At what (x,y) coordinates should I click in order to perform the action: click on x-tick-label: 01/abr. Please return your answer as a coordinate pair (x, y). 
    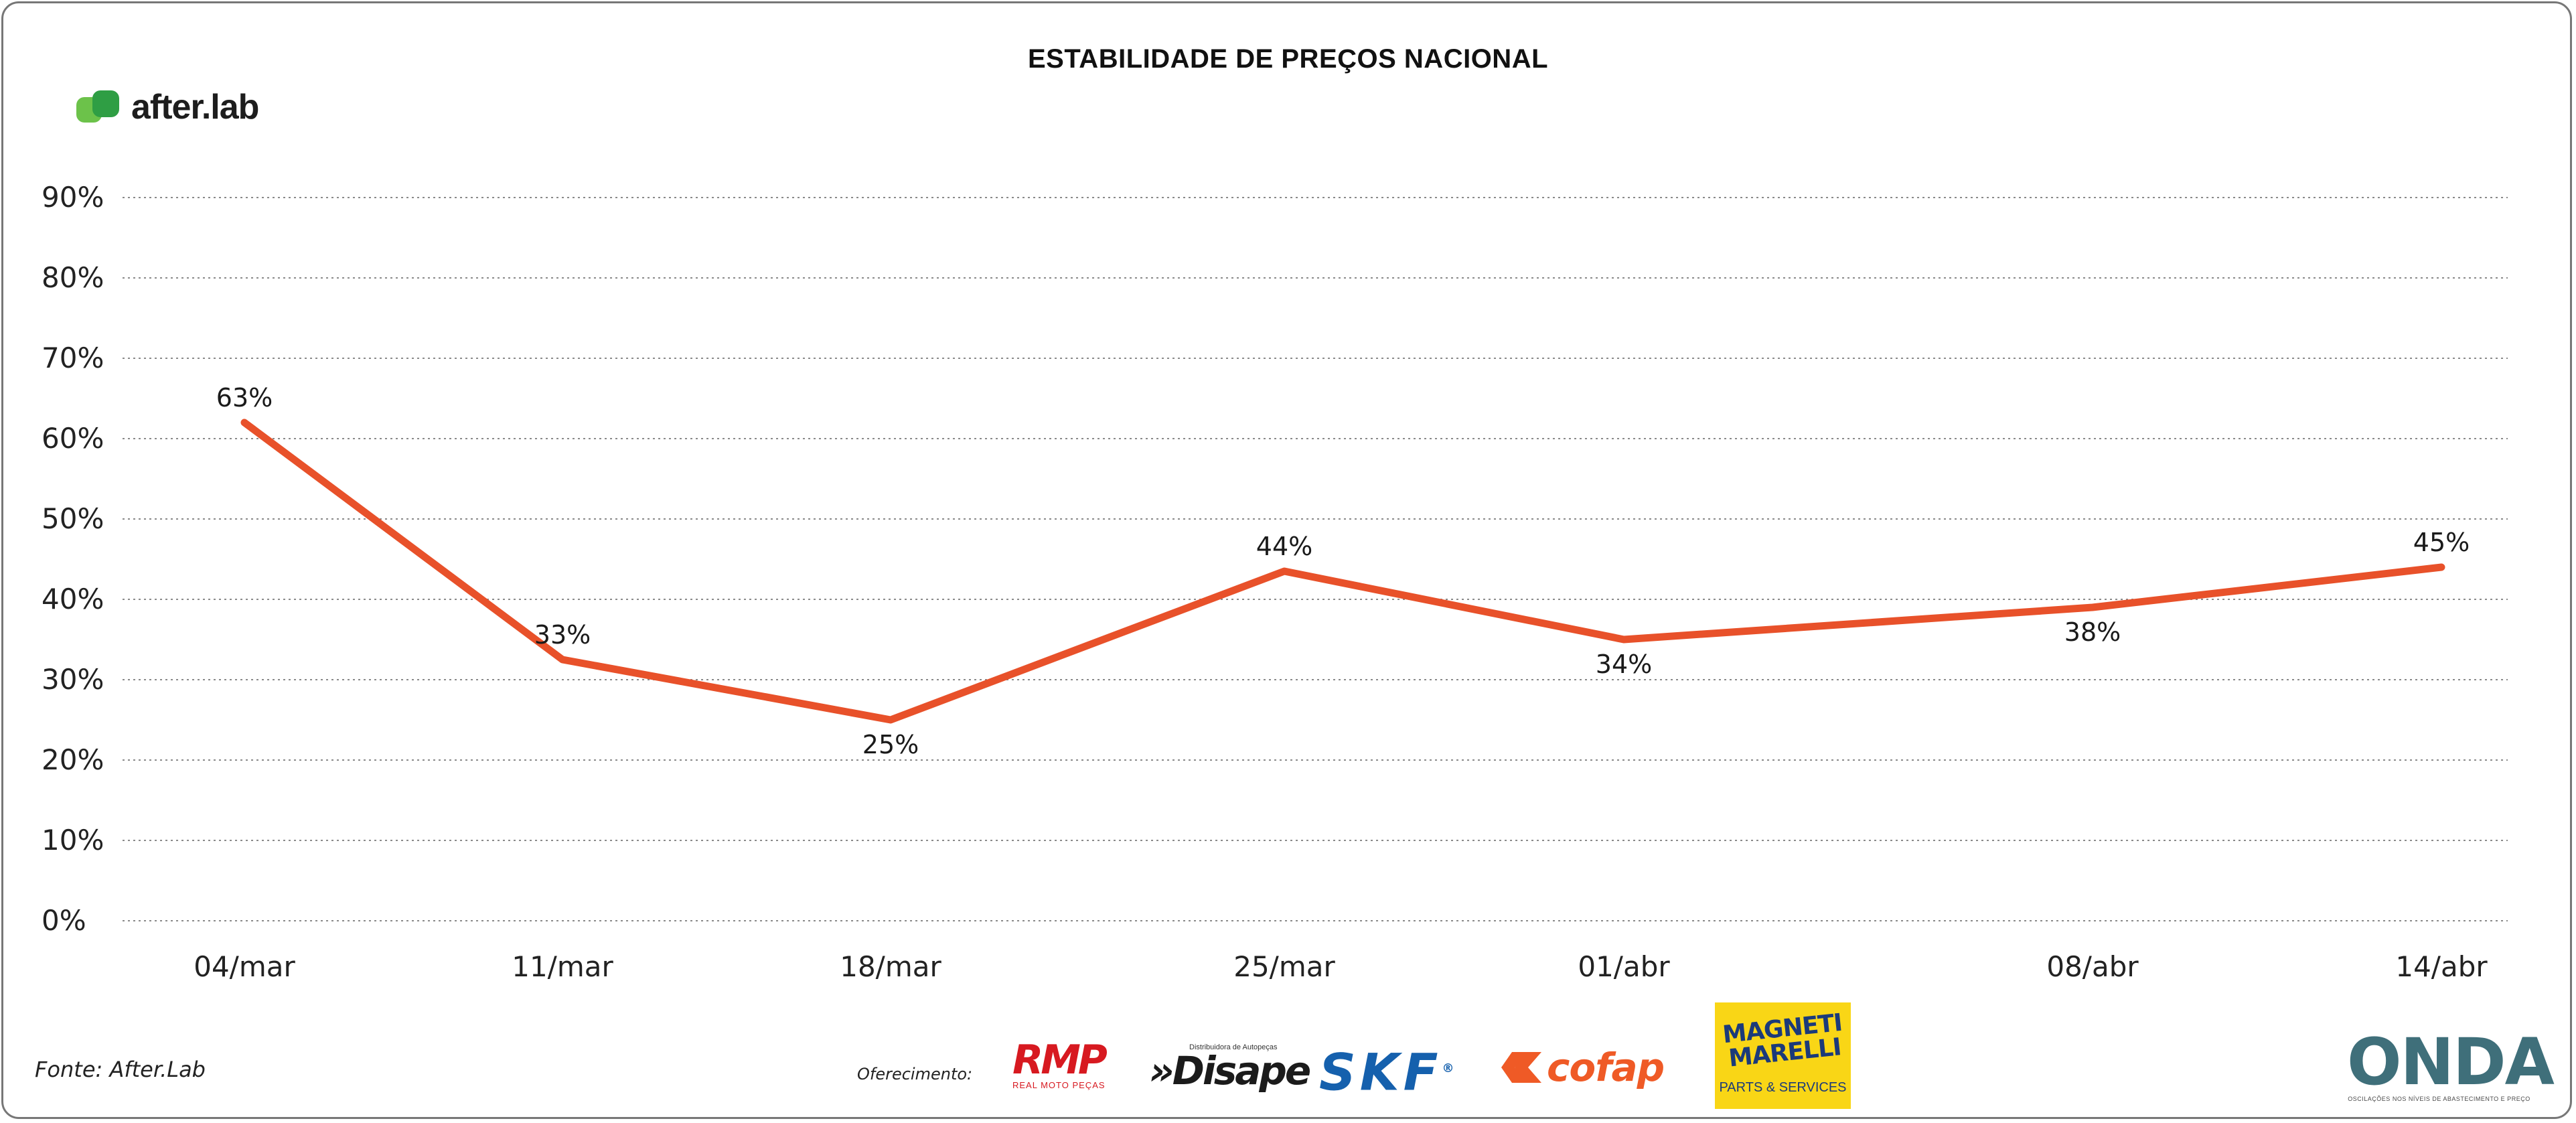
    Looking at the image, I should click on (1624, 966).